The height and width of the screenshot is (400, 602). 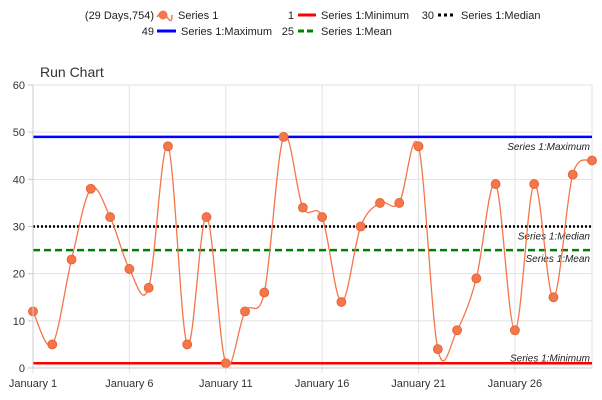 I want to click on legend-marker-icon, so click(x=163, y=15).